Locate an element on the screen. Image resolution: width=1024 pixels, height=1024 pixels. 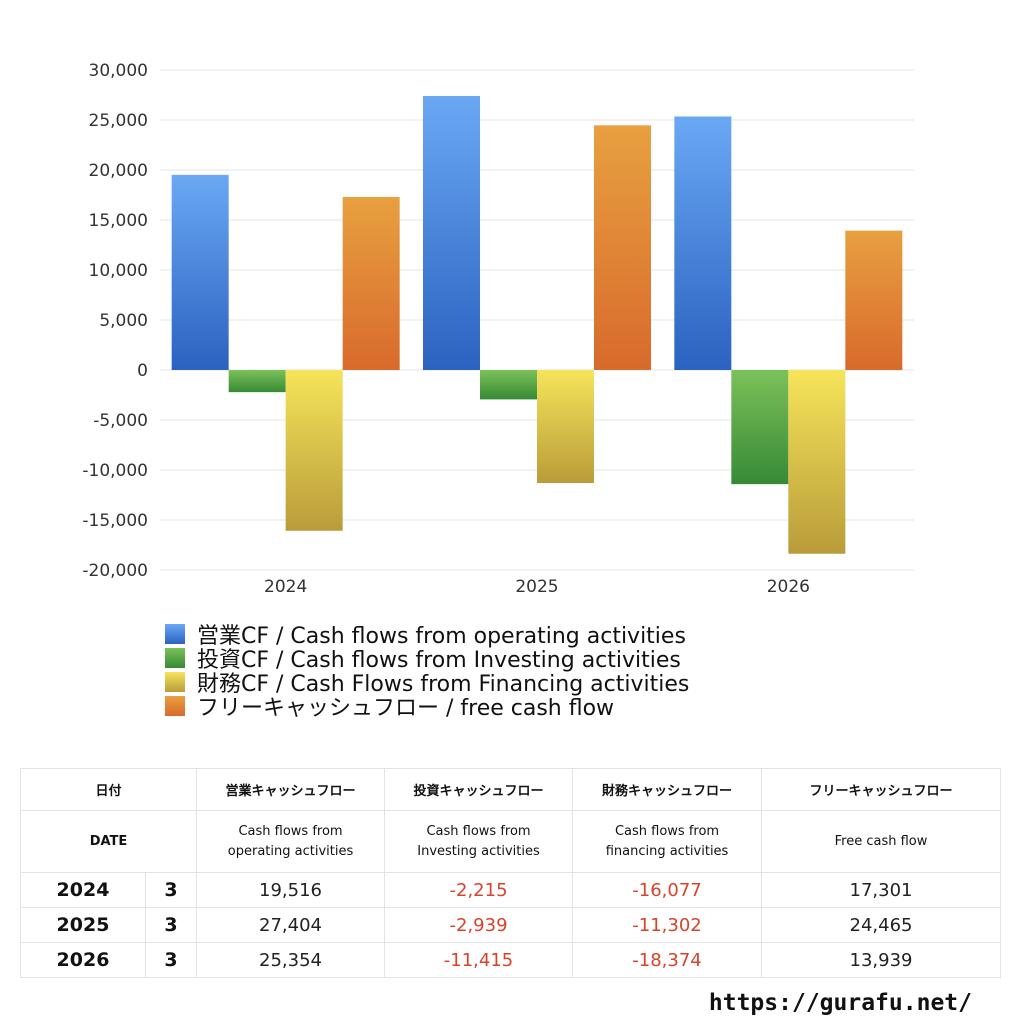
row-free: 13,939 is located at coordinates (881, 960).